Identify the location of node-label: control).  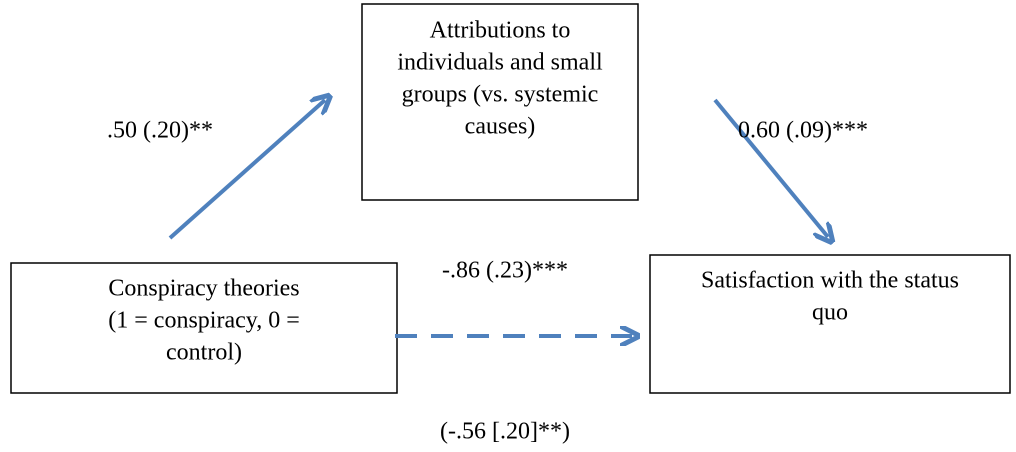
(204, 353).